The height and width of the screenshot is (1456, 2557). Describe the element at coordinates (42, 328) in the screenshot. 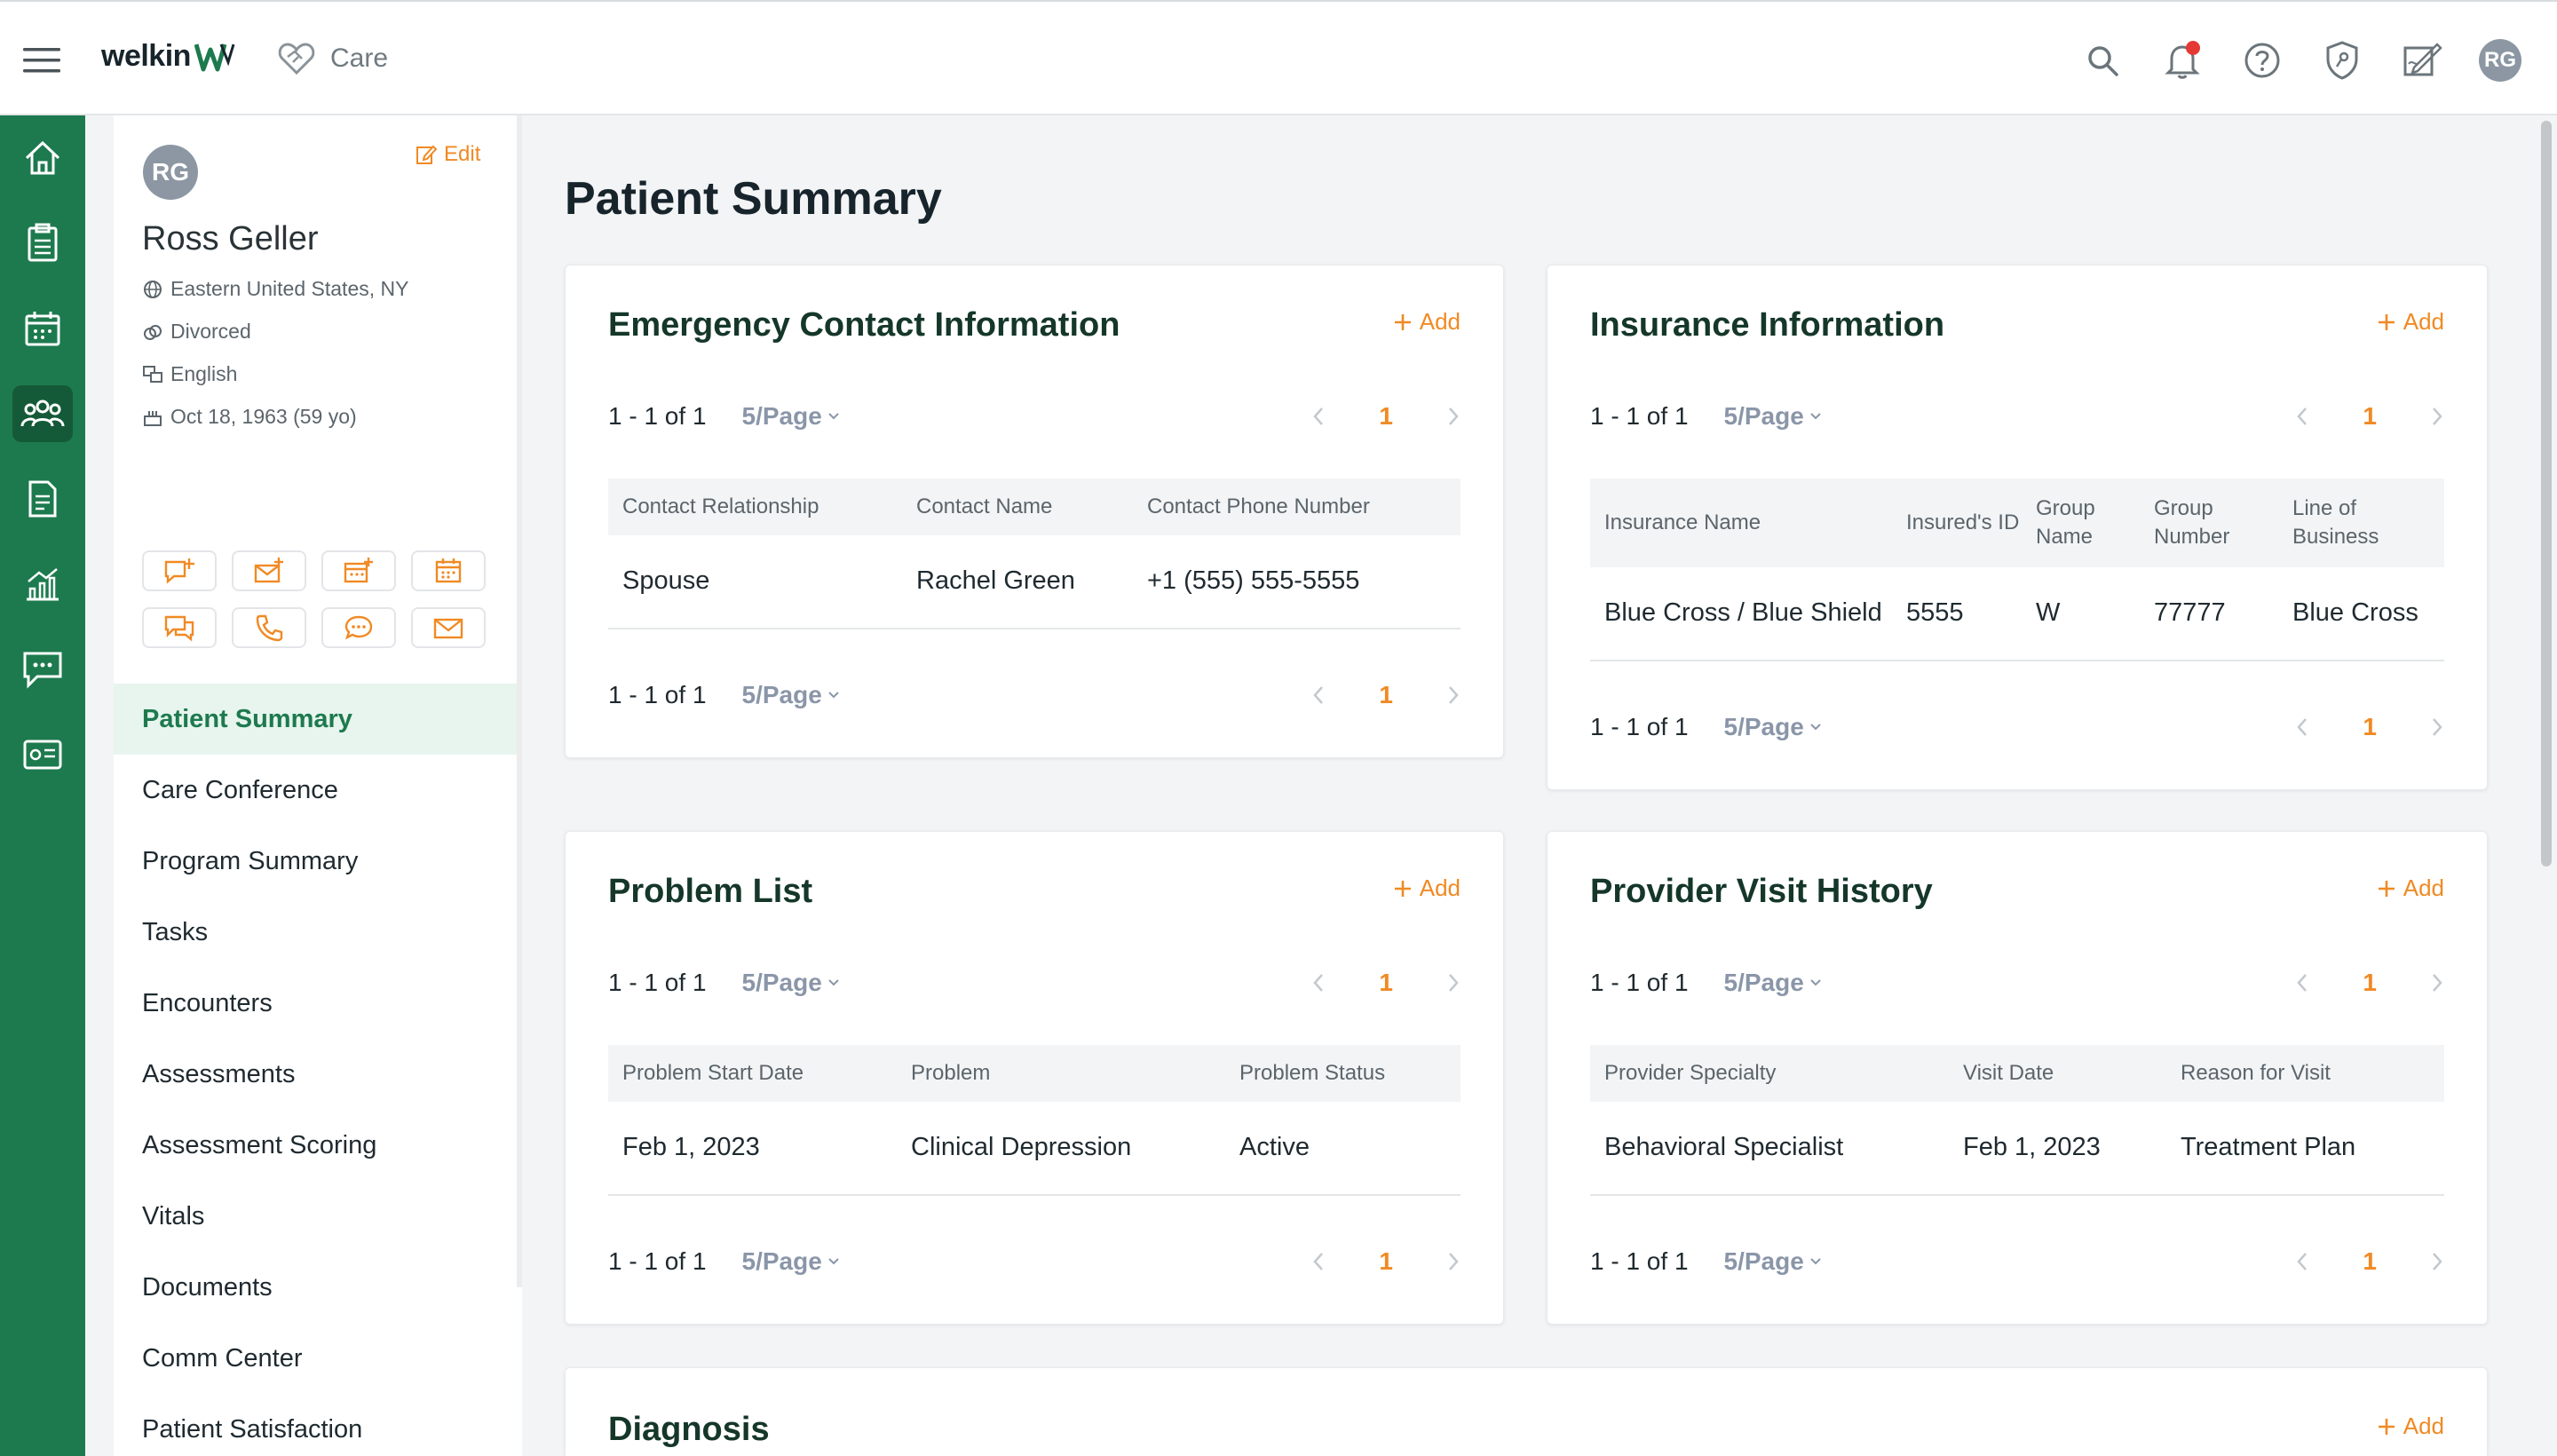

I see `calendar-icon` at that location.